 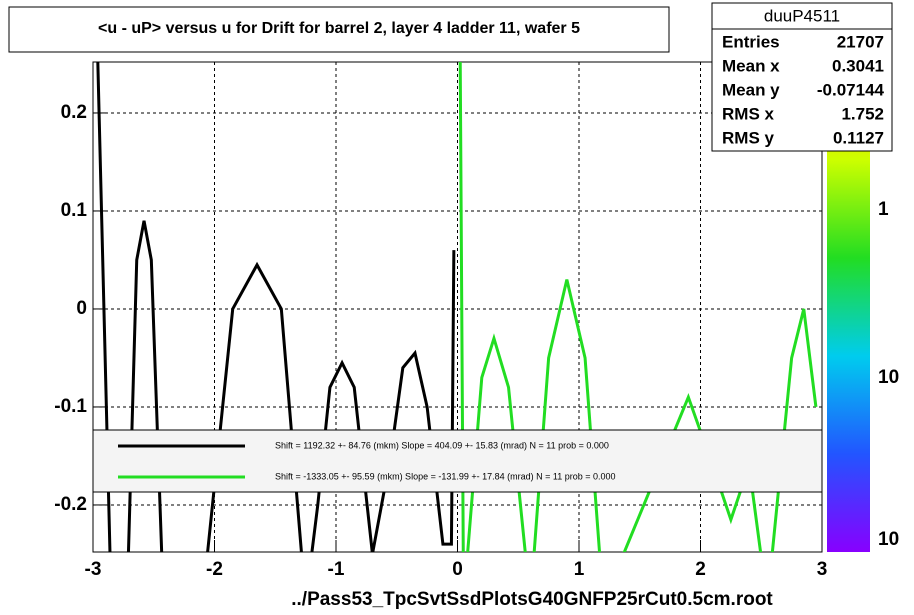 What do you see at coordinates (748, 113) in the screenshot?
I see `stats-label: RMS x` at bounding box center [748, 113].